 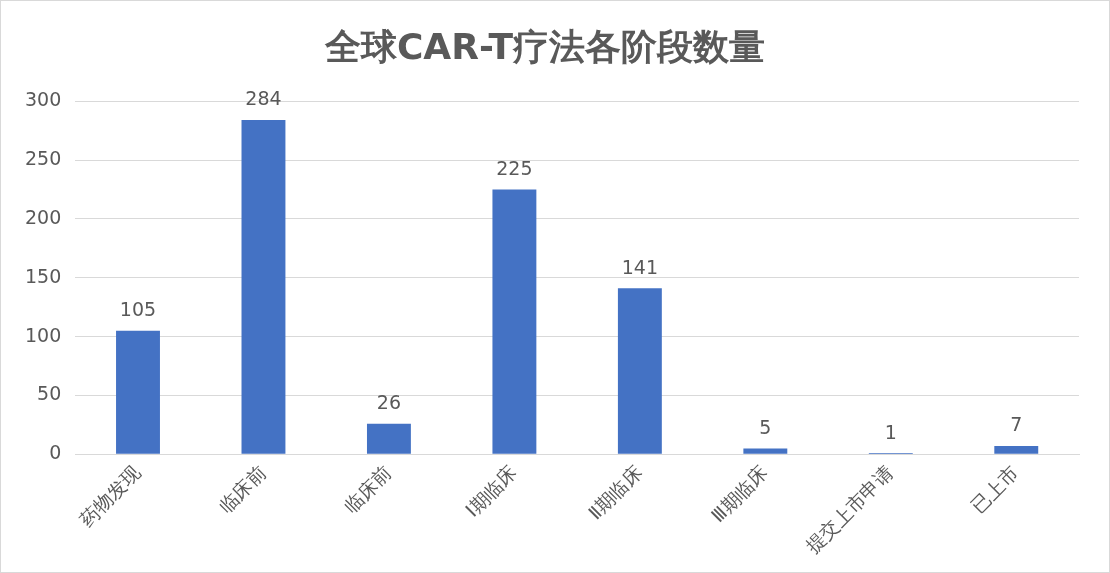 I want to click on y-tick-label: 250, so click(x=43, y=157).